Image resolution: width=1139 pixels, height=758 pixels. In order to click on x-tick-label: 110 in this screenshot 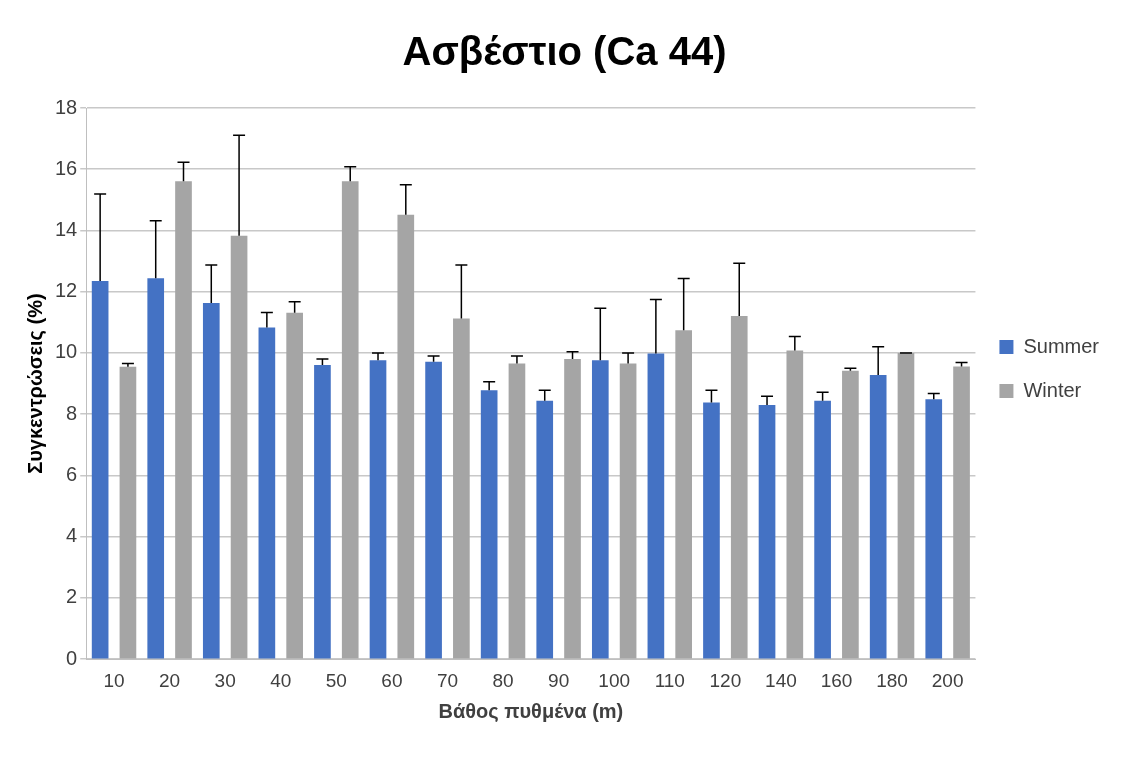, I will do `click(669, 680)`.